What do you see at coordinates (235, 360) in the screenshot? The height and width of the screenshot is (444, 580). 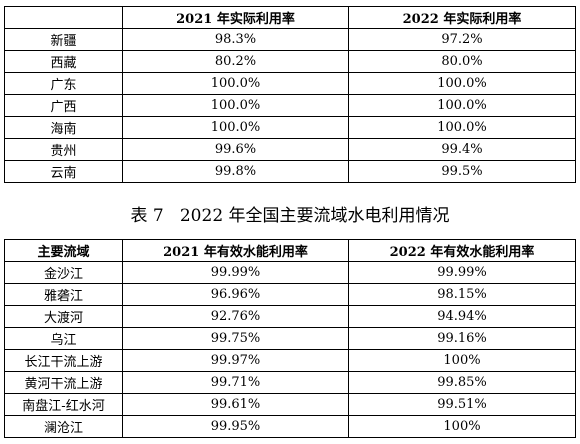 I see `effective-rate-2021: 99.97%` at bounding box center [235, 360].